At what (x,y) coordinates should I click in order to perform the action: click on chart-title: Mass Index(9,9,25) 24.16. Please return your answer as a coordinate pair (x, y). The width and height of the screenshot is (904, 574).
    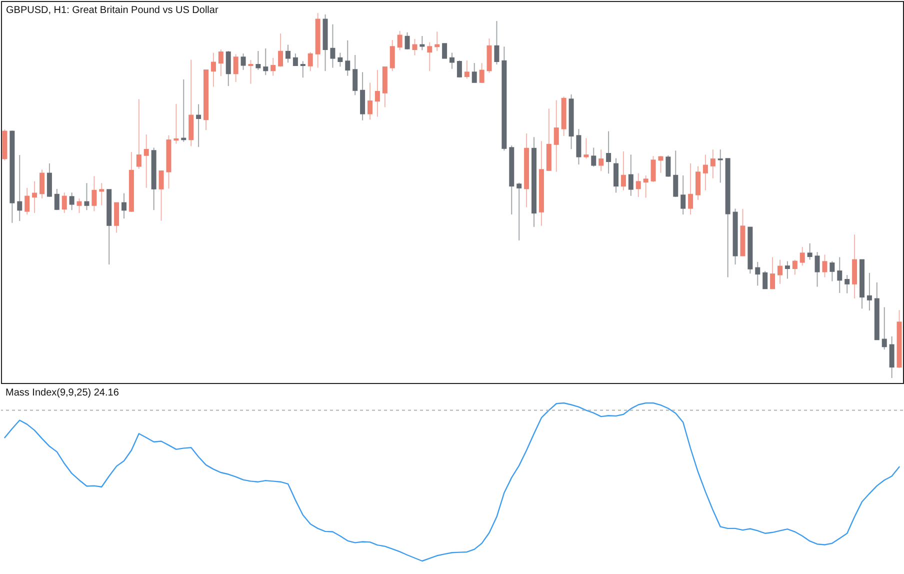
    Looking at the image, I should click on (63, 392).